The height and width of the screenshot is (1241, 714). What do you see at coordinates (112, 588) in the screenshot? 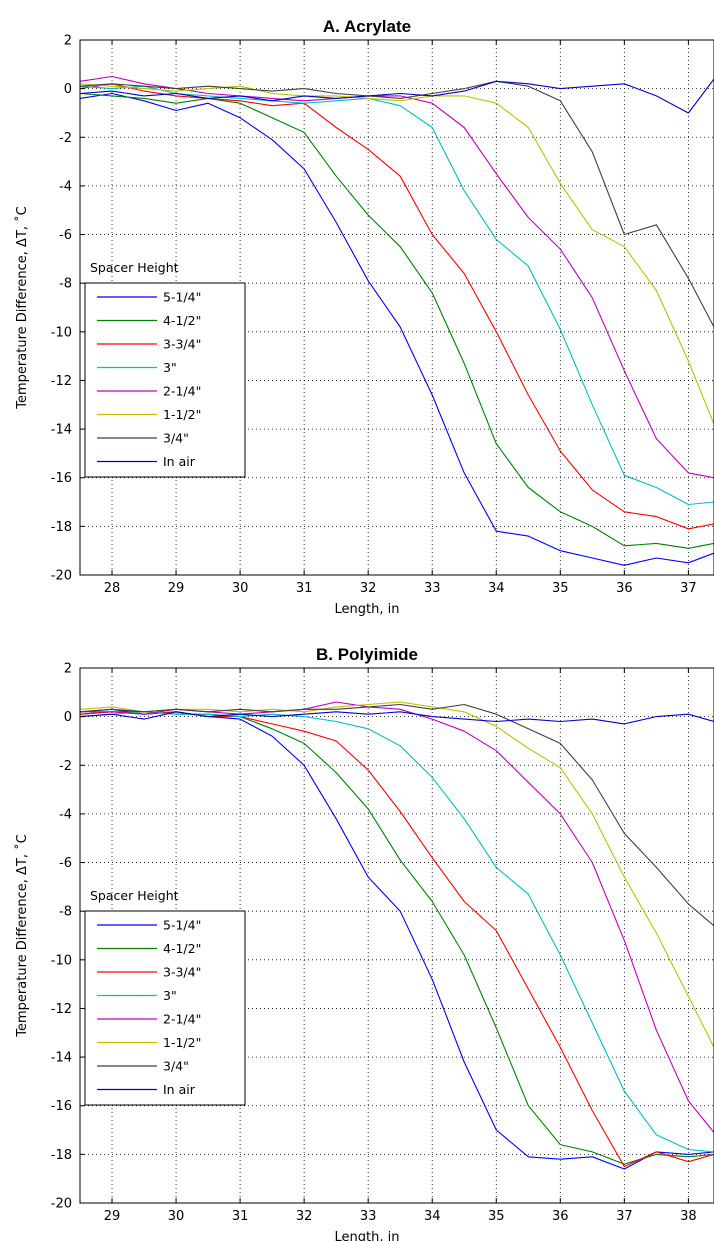
I see `x-tick-label: 28` at bounding box center [112, 588].